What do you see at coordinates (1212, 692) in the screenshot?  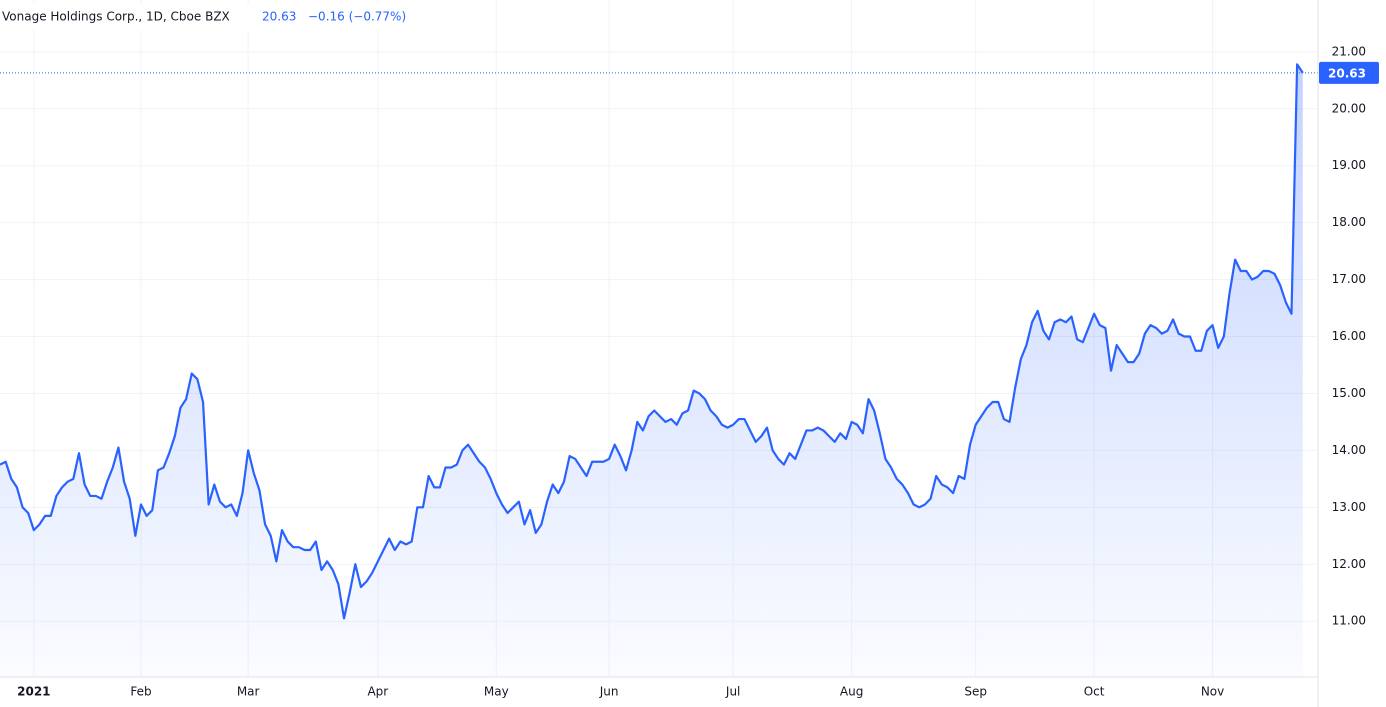 I see `x-tick-label: Nov` at bounding box center [1212, 692].